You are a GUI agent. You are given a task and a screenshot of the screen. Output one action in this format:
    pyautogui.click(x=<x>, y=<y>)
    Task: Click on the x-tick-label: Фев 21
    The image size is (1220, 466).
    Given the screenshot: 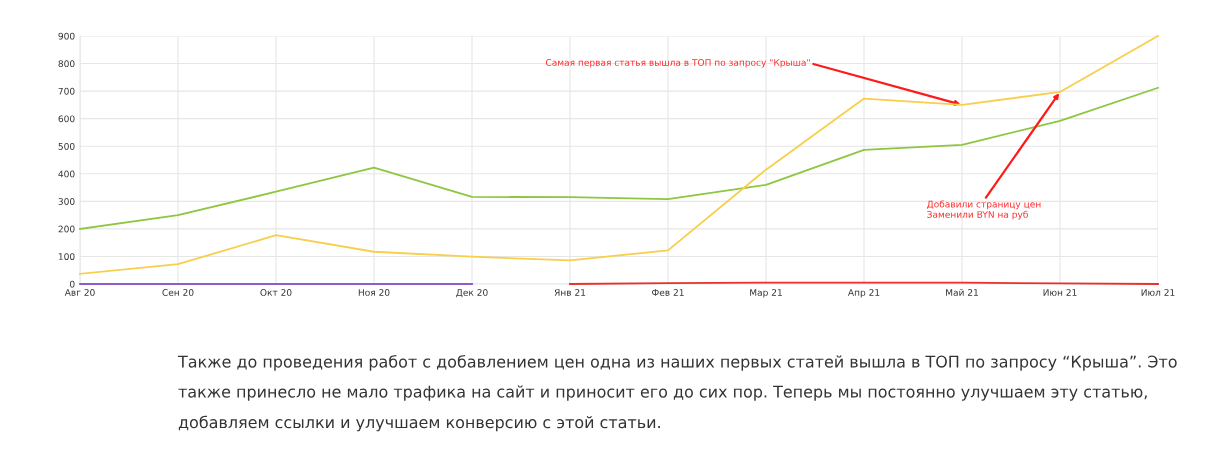 What is the action you would take?
    pyautogui.click(x=668, y=292)
    